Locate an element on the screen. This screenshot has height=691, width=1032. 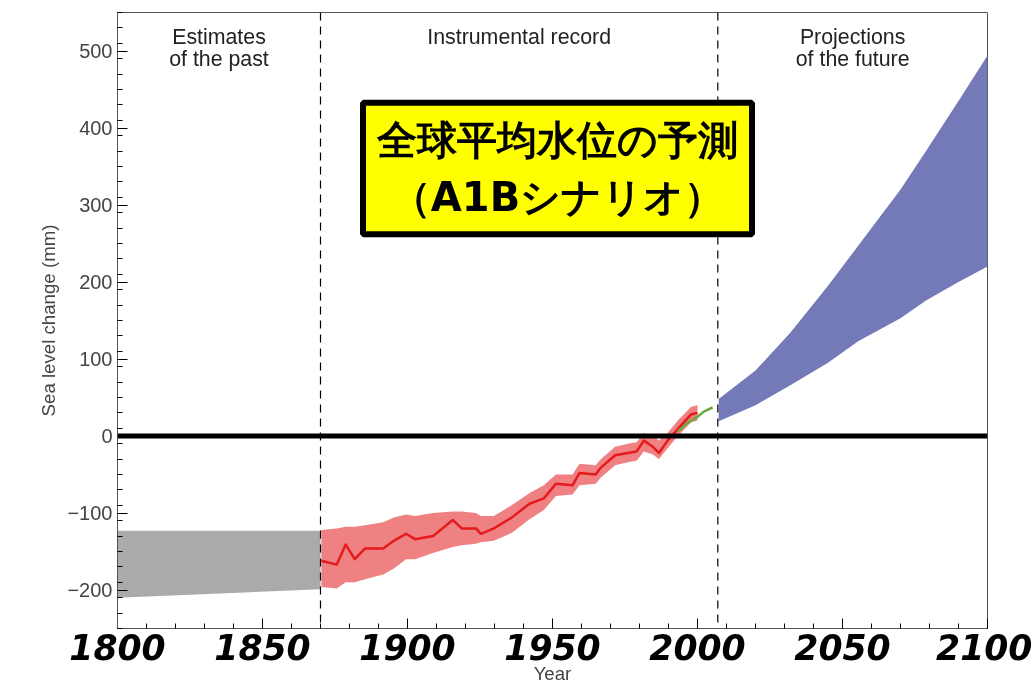
y-tick-label: −200 is located at coordinates (90, 590).